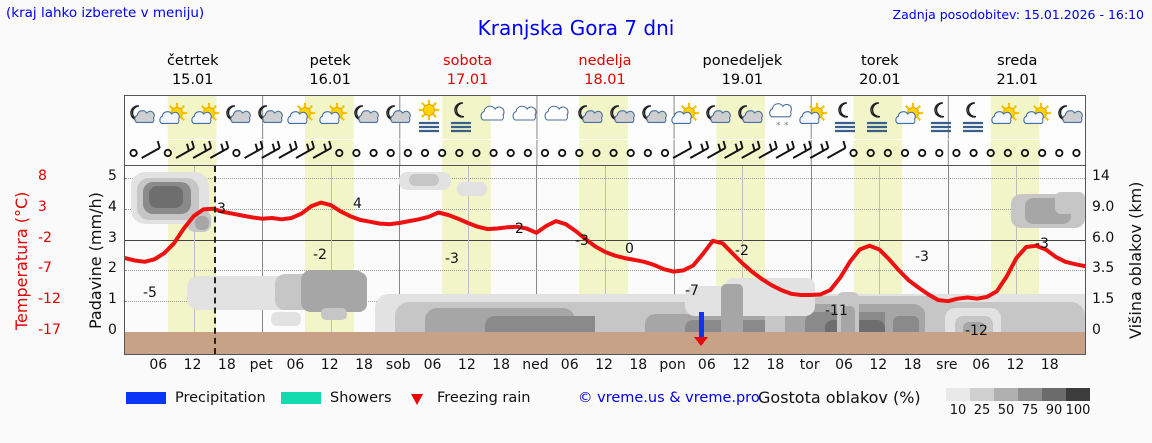 The image size is (1152, 443). Describe the element at coordinates (839, 397) in the screenshot. I see `cloud-density-legend-title: Gostota oblakov (%)` at that location.